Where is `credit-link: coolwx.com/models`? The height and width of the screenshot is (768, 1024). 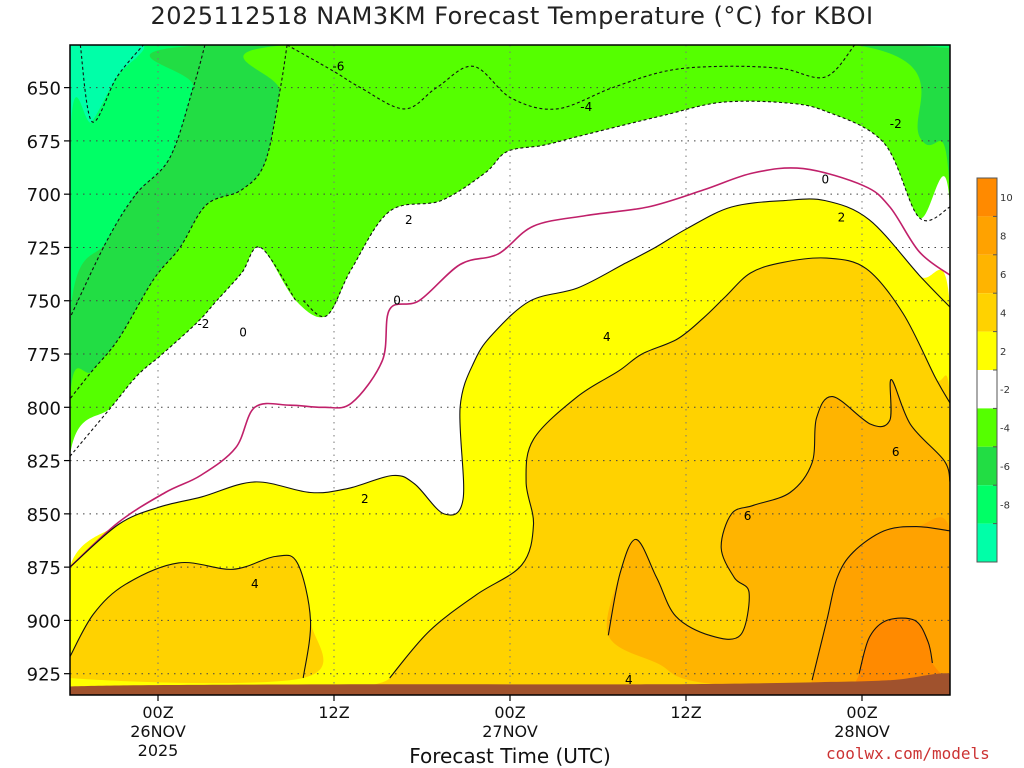
credit-link: coolwx.com/models is located at coordinates (908, 753).